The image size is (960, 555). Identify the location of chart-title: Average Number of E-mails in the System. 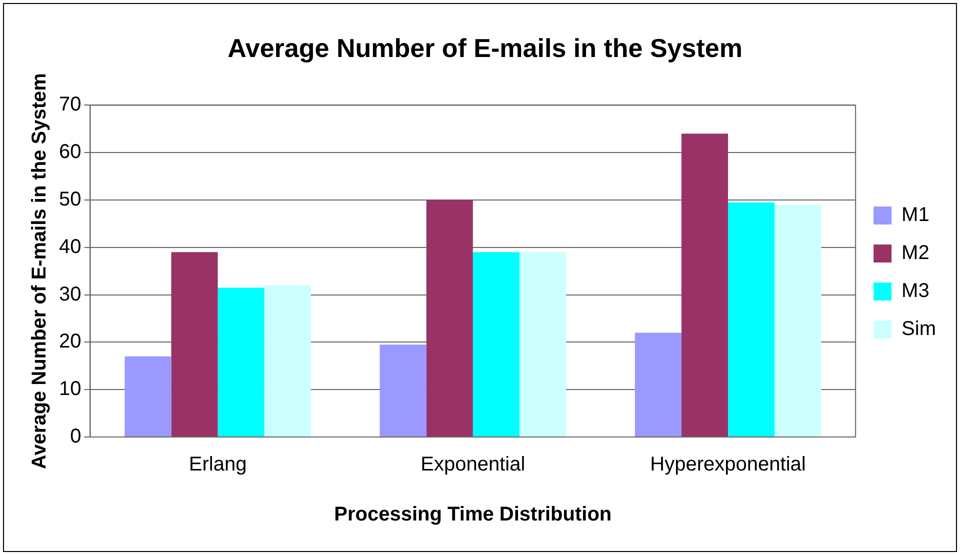
(485, 47).